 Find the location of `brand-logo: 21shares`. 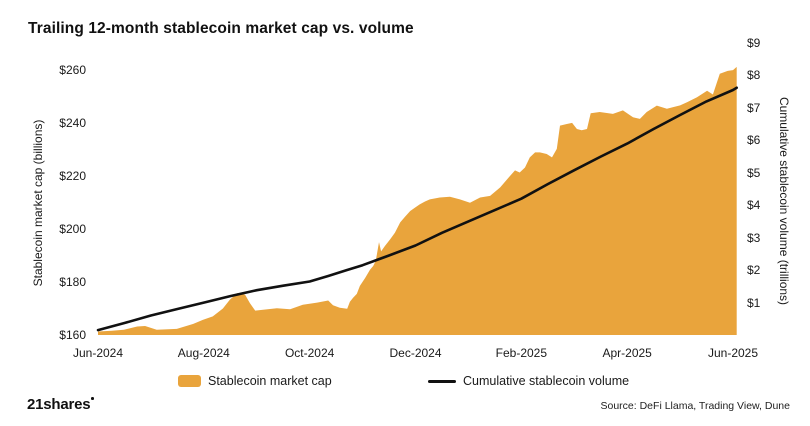

brand-logo: 21shares is located at coordinates (60, 404).